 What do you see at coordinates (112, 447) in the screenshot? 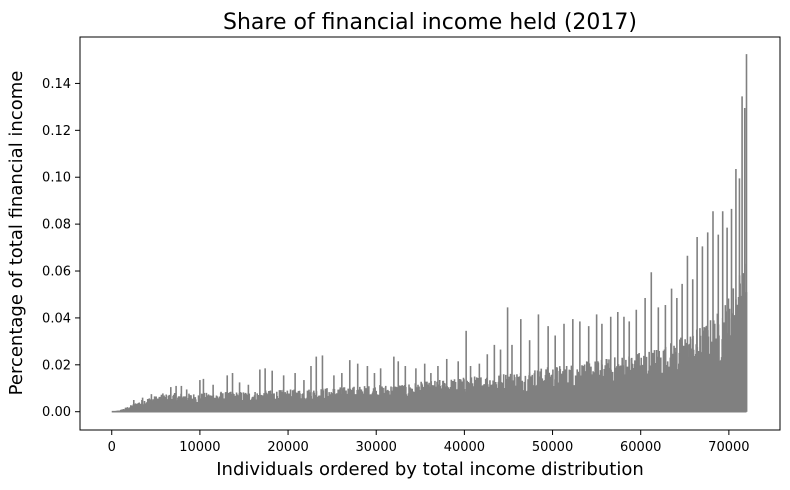
I see `x-tick-label: 0` at bounding box center [112, 447].